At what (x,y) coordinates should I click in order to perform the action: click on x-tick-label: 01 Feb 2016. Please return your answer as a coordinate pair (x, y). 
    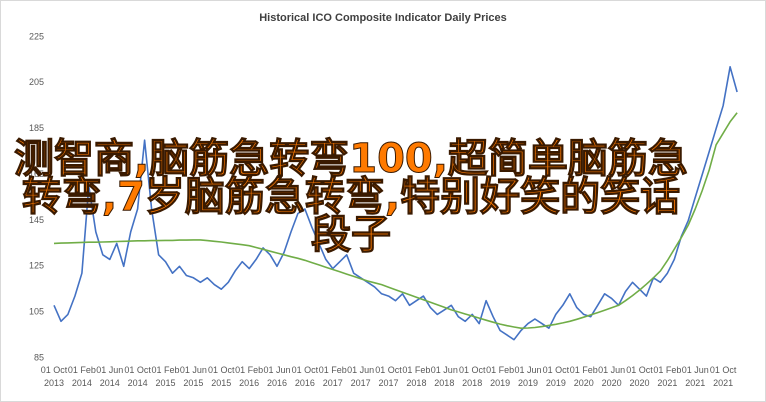
    Looking at the image, I should click on (249, 376).